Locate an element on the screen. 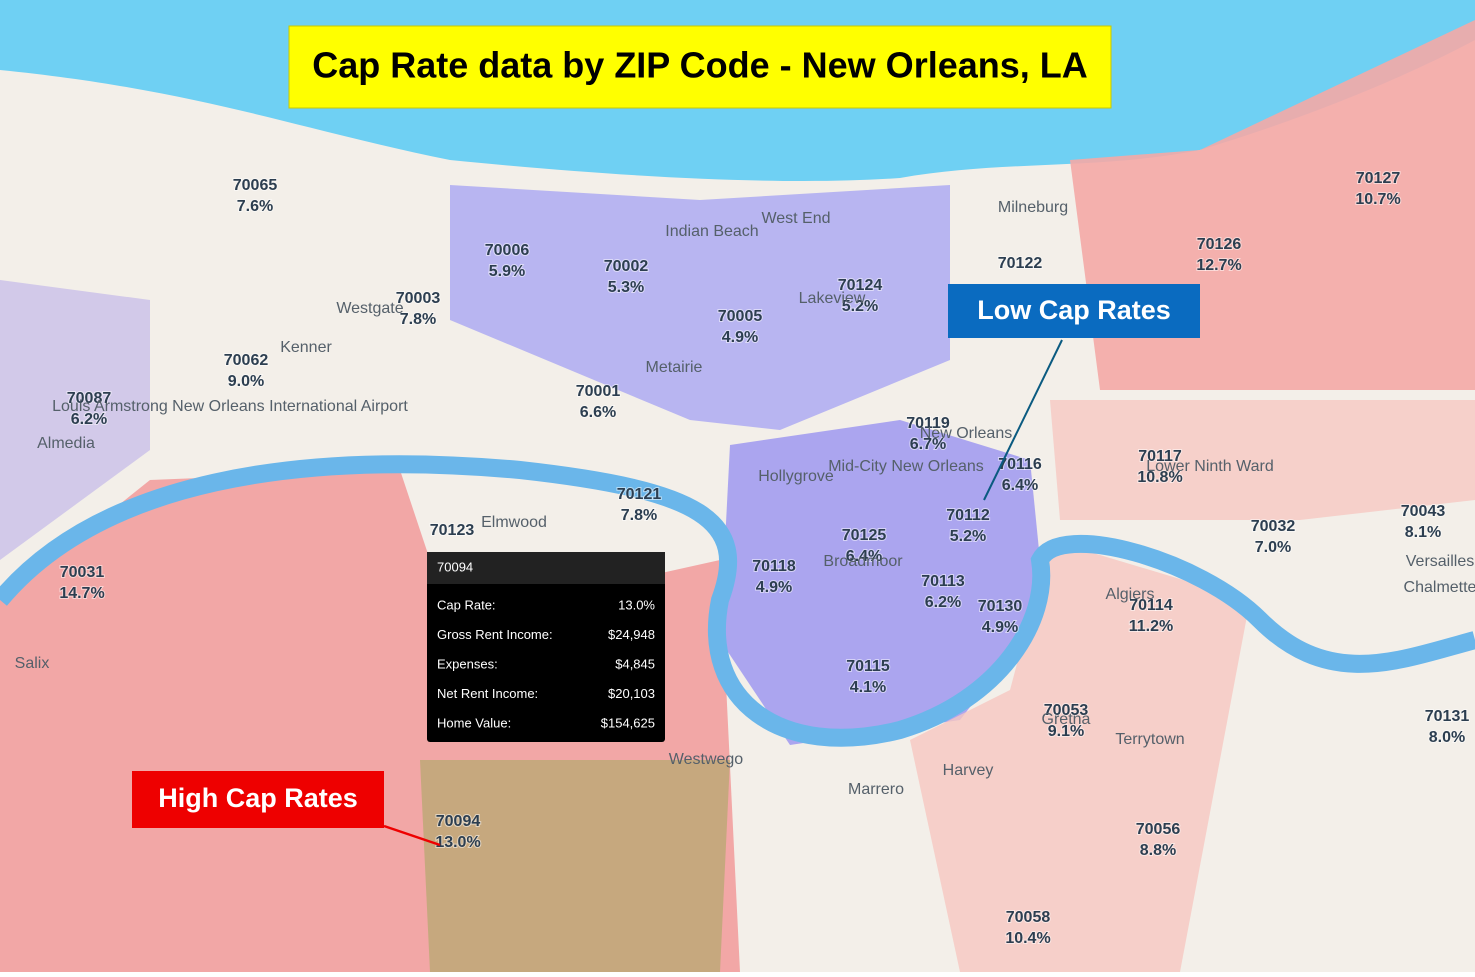 This screenshot has width=1475, height=977. tooltip-label: Net Rent Income: is located at coordinates (487, 693).